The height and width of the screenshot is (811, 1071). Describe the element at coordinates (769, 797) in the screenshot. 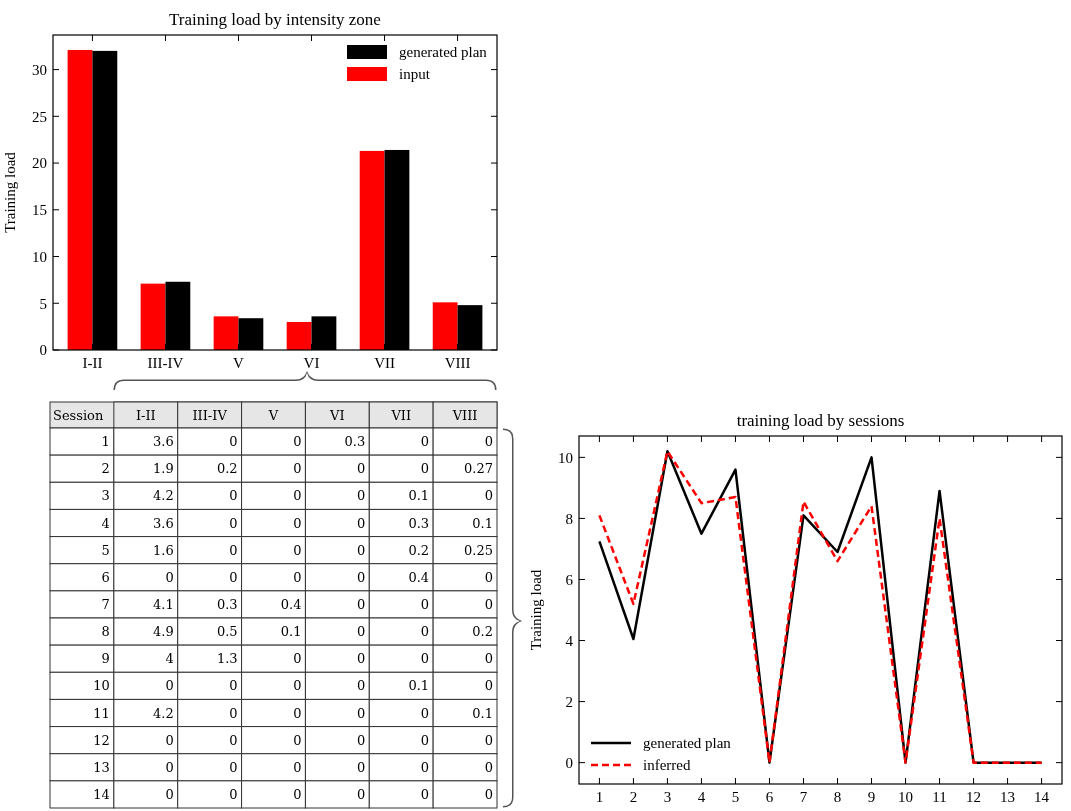

I see `x-tick-label: 6` at that location.